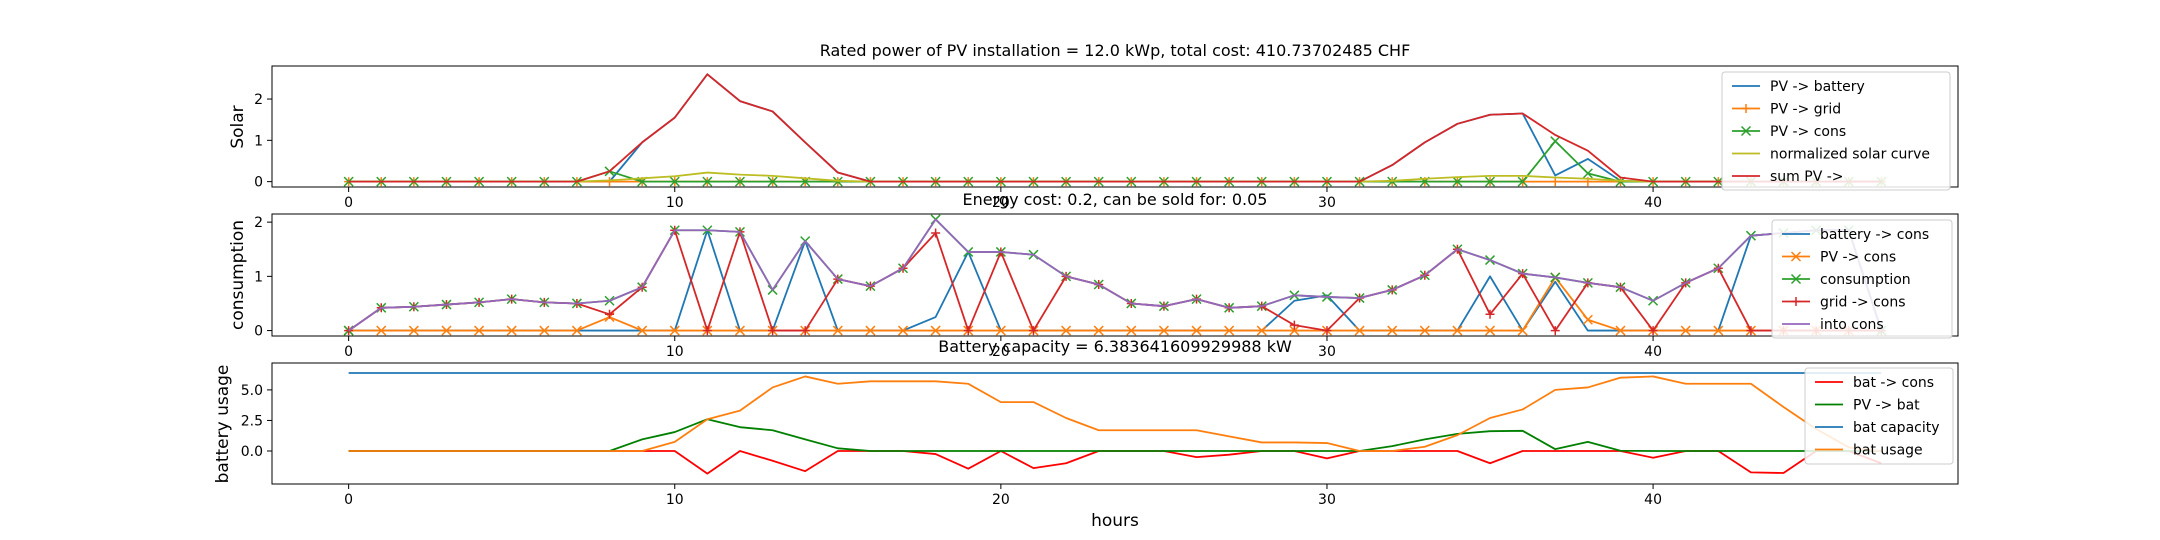 The width and height of the screenshot is (2160, 540). What do you see at coordinates (1115, 413) in the screenshot?
I see `battery-series-bat-usage-line` at bounding box center [1115, 413].